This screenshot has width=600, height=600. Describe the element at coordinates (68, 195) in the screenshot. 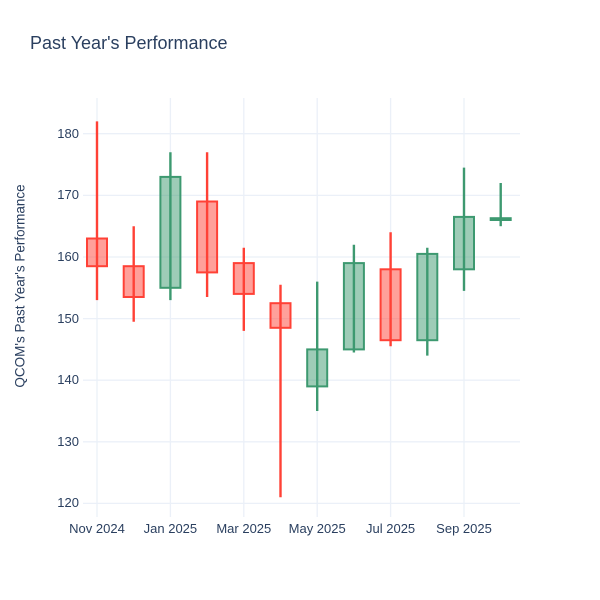

I see `y-tick-label: 170` at that location.